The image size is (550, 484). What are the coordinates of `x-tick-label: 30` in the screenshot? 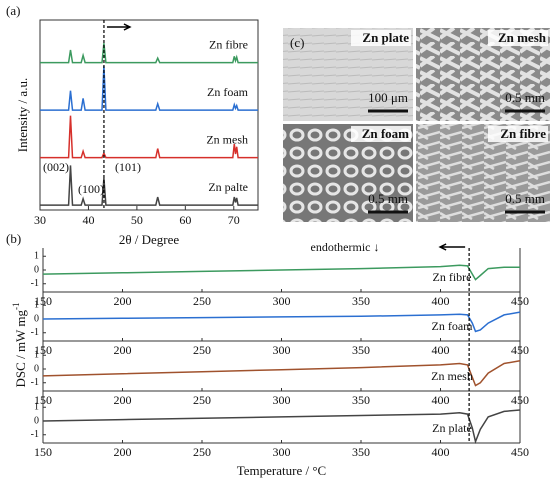 It's located at (40, 220).